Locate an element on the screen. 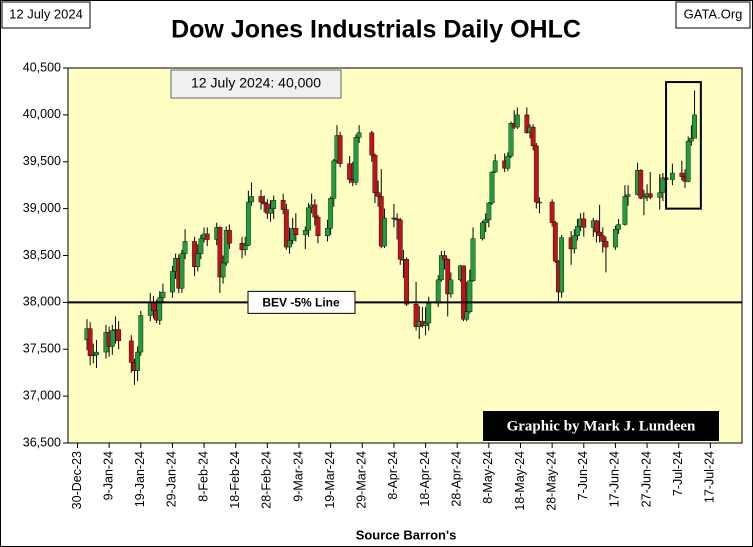  x-tick-label: 28-Apr-24 is located at coordinates (457, 479).